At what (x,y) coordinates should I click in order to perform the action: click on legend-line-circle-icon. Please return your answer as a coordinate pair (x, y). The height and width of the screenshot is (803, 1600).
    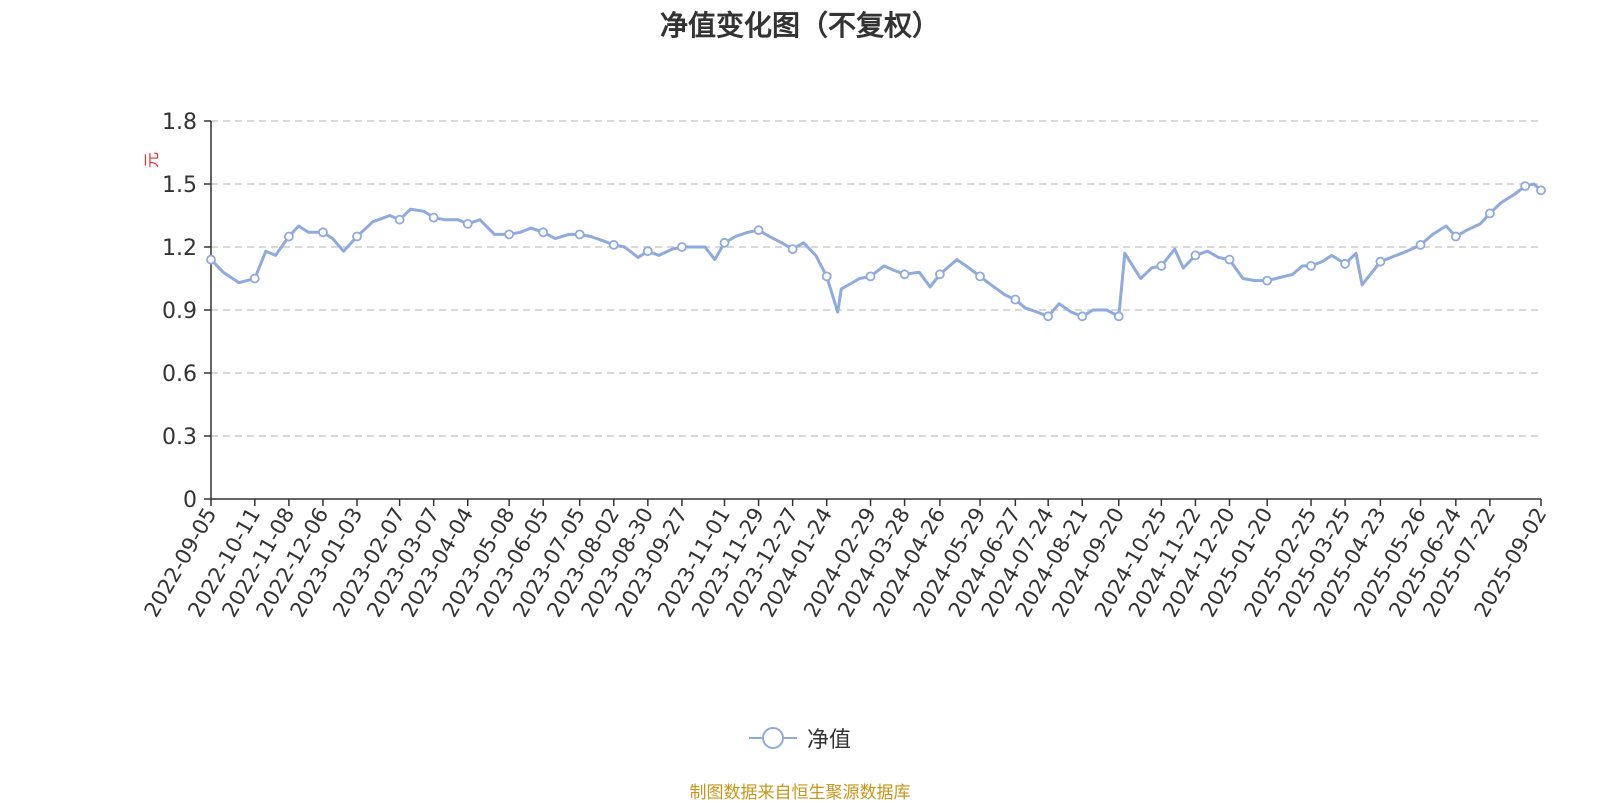
    Looking at the image, I should click on (772, 738).